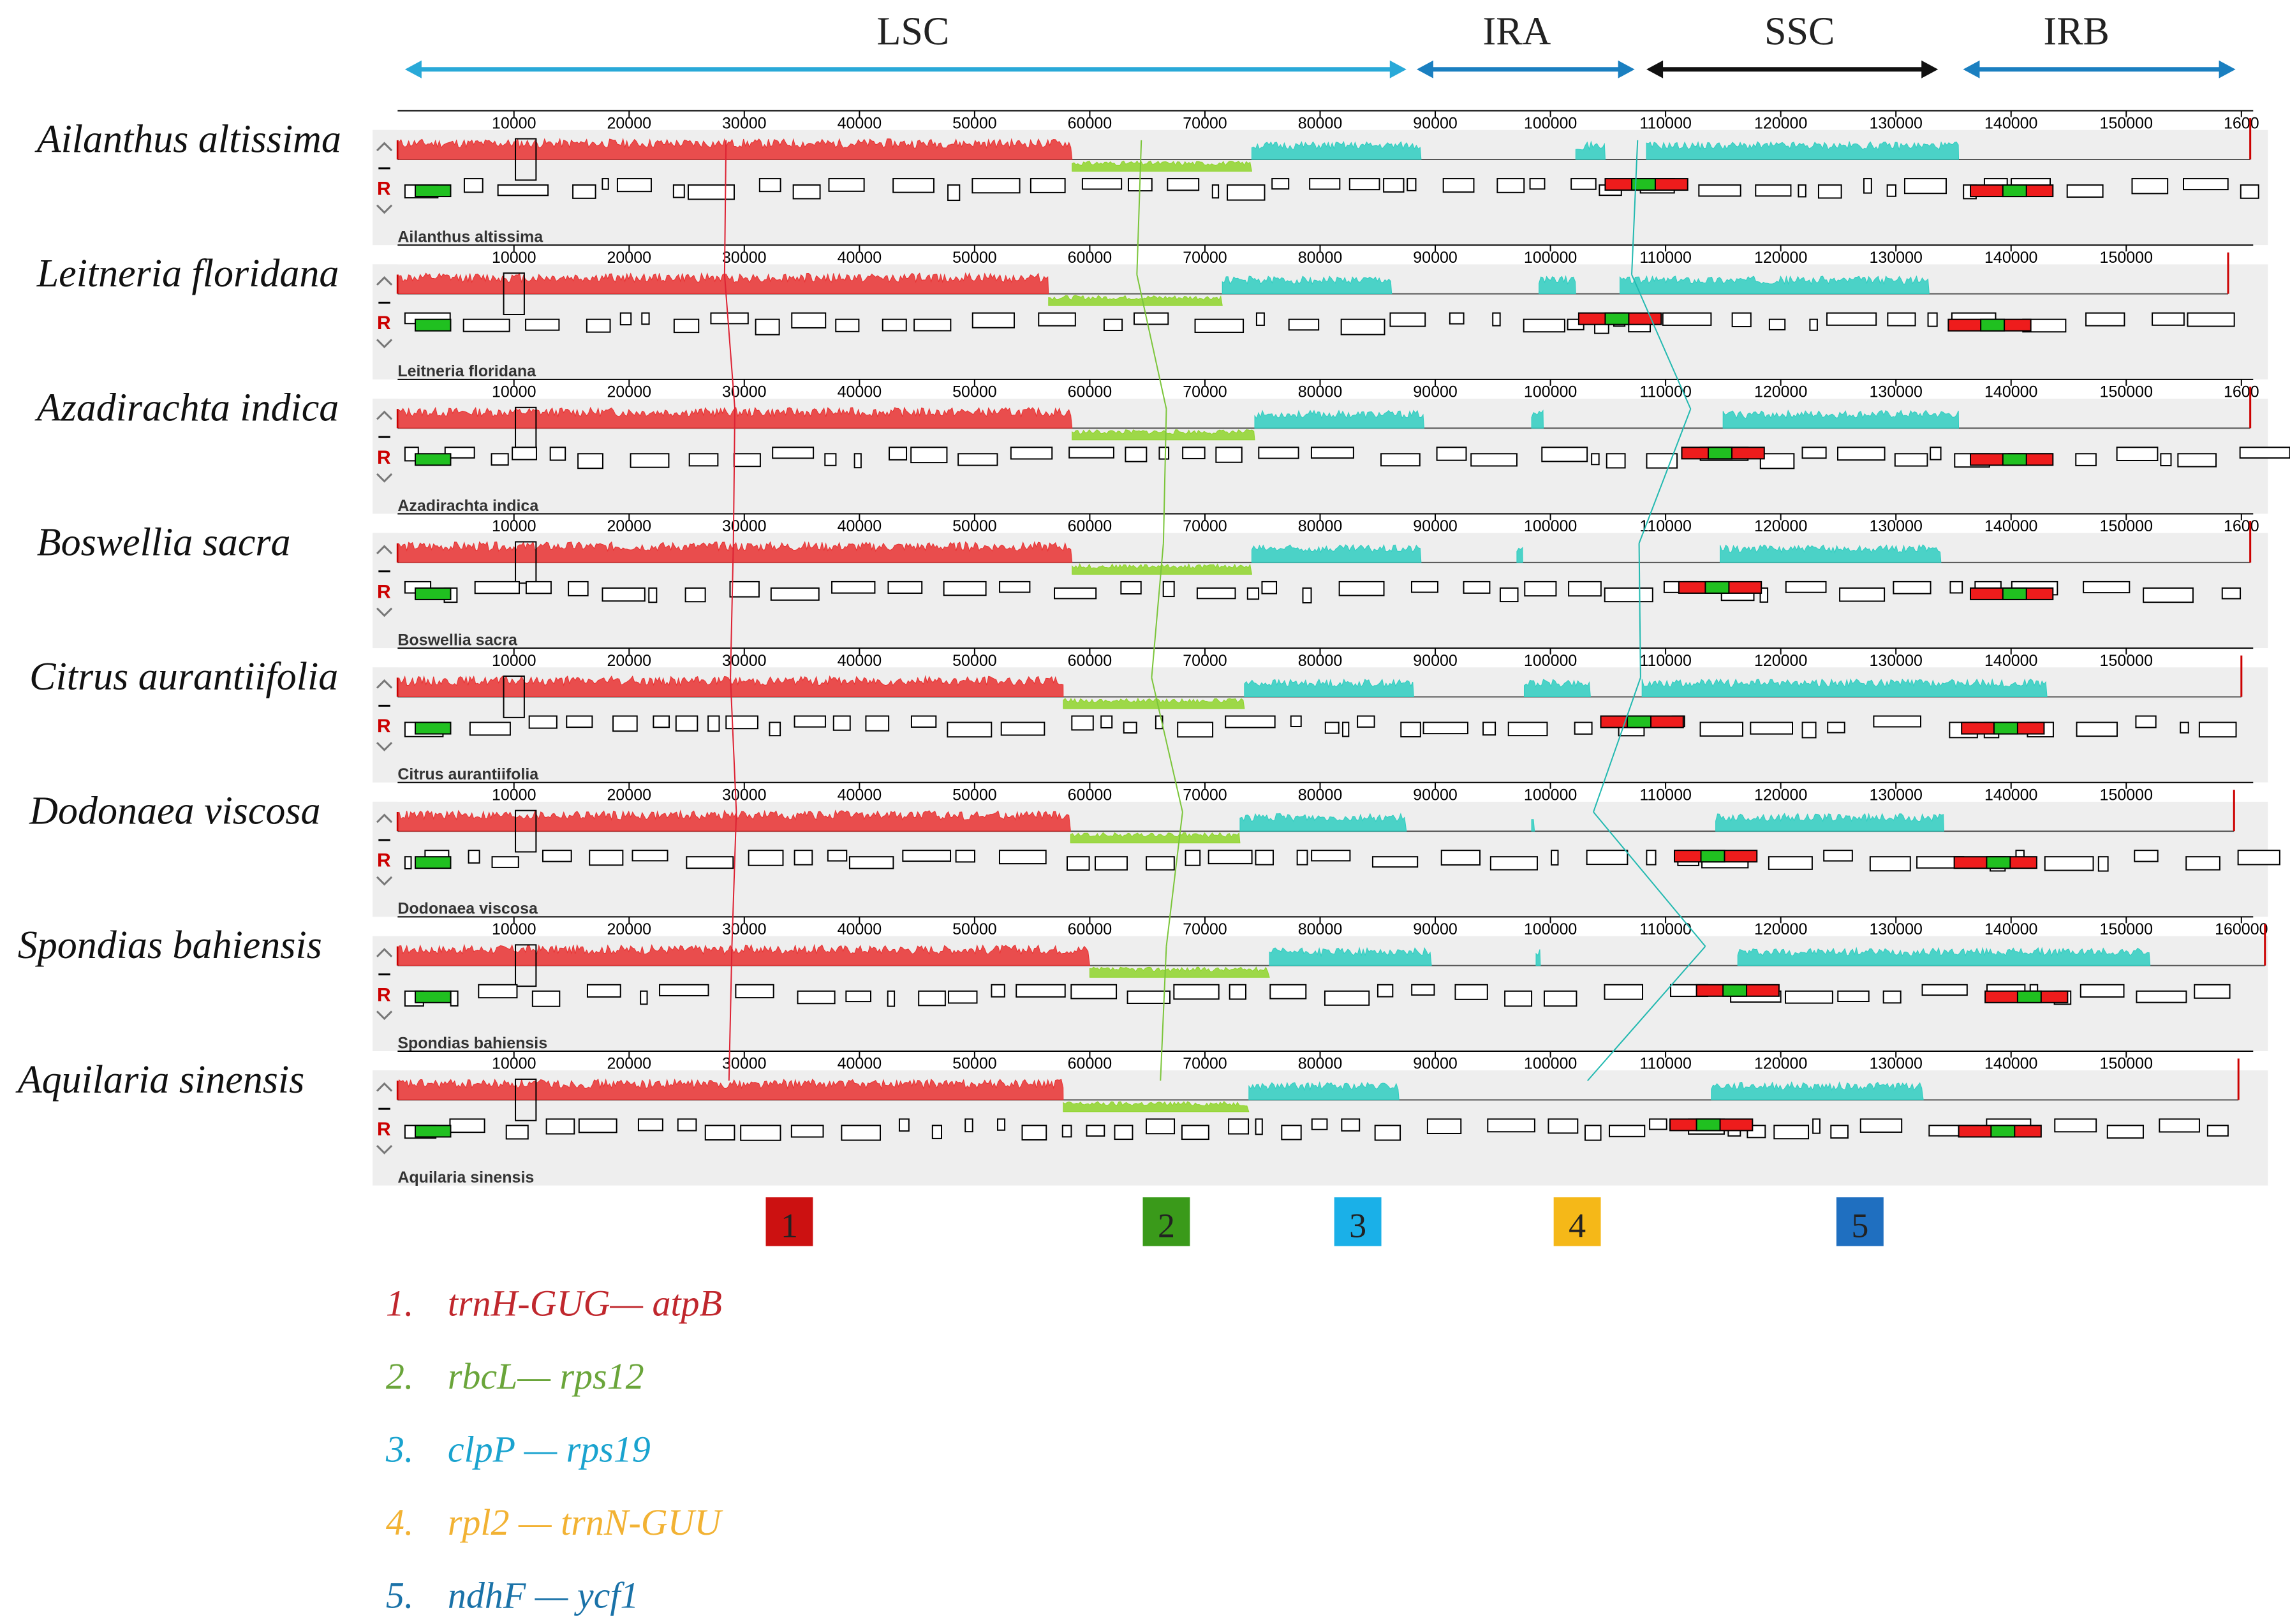 This screenshot has height=1624, width=2290. Describe the element at coordinates (729, 342) in the screenshot. I see `connector-red` at that location.